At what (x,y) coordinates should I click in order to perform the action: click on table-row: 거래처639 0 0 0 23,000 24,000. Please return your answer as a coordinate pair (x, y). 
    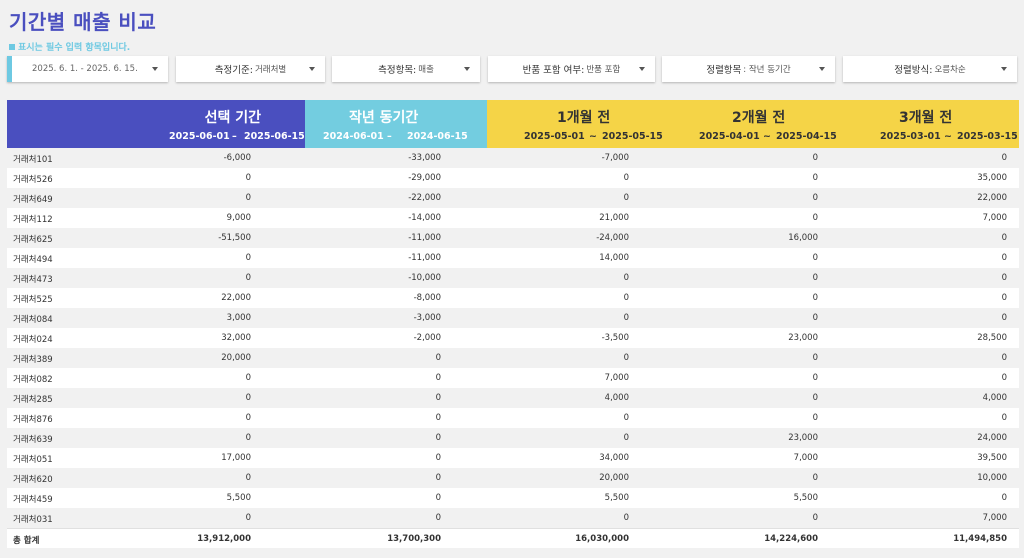
    Looking at the image, I should click on (513, 438).